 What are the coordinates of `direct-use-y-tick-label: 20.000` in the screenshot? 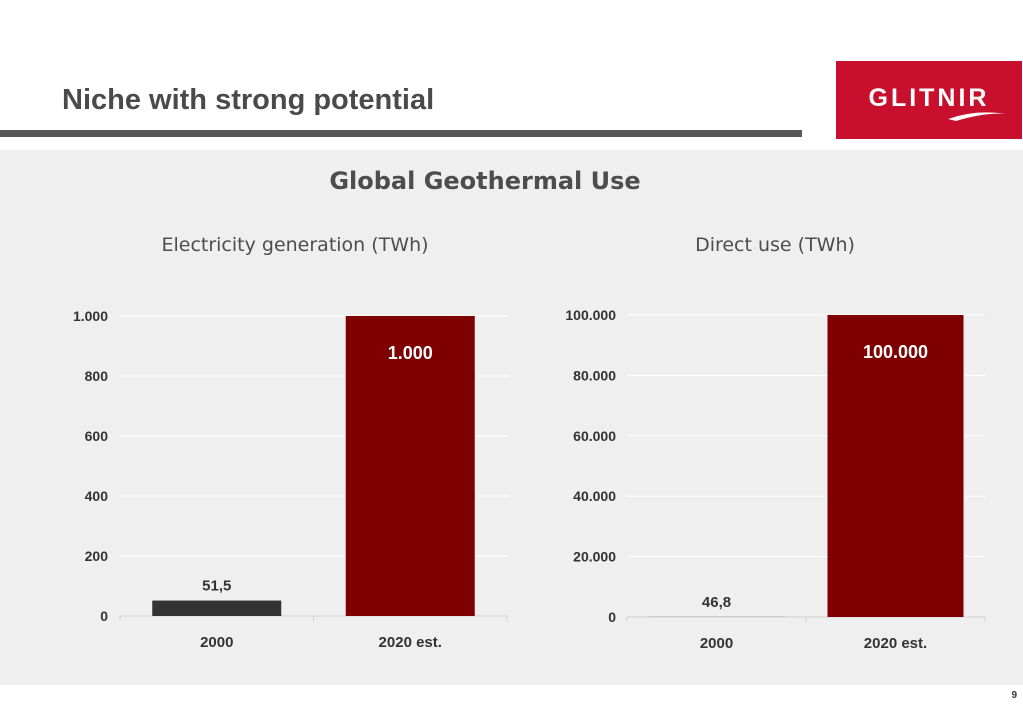 It's located at (594, 557).